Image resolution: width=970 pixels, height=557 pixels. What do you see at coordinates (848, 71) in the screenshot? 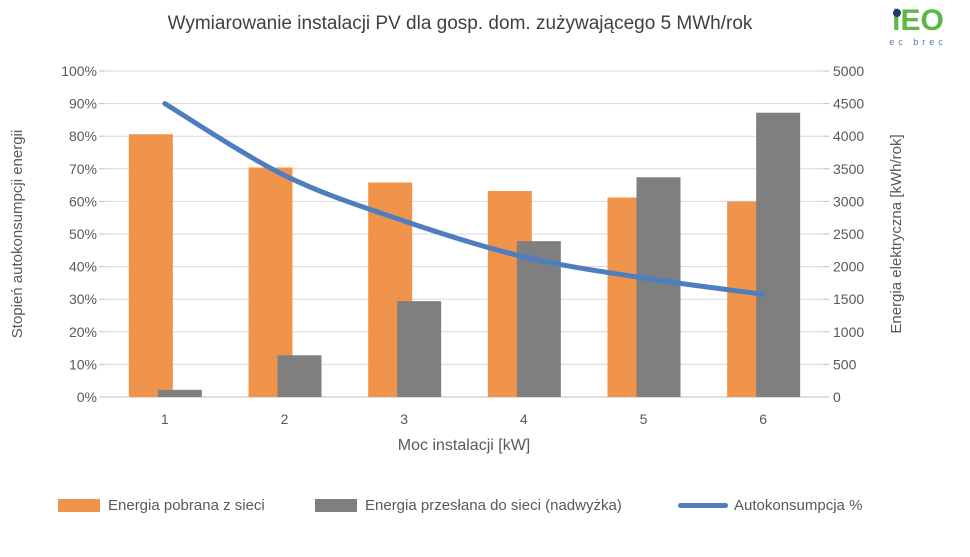
I see `right-axis-tick-label: 5000` at bounding box center [848, 71].